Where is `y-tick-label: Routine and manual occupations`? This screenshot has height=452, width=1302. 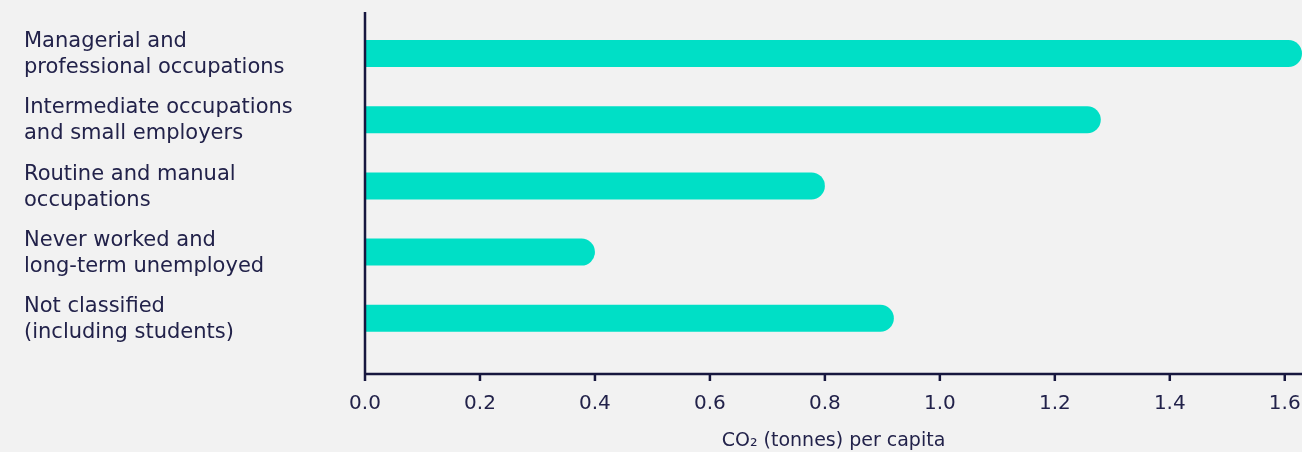 y-tick-label: Routine and manual occupations is located at coordinates (130, 185).